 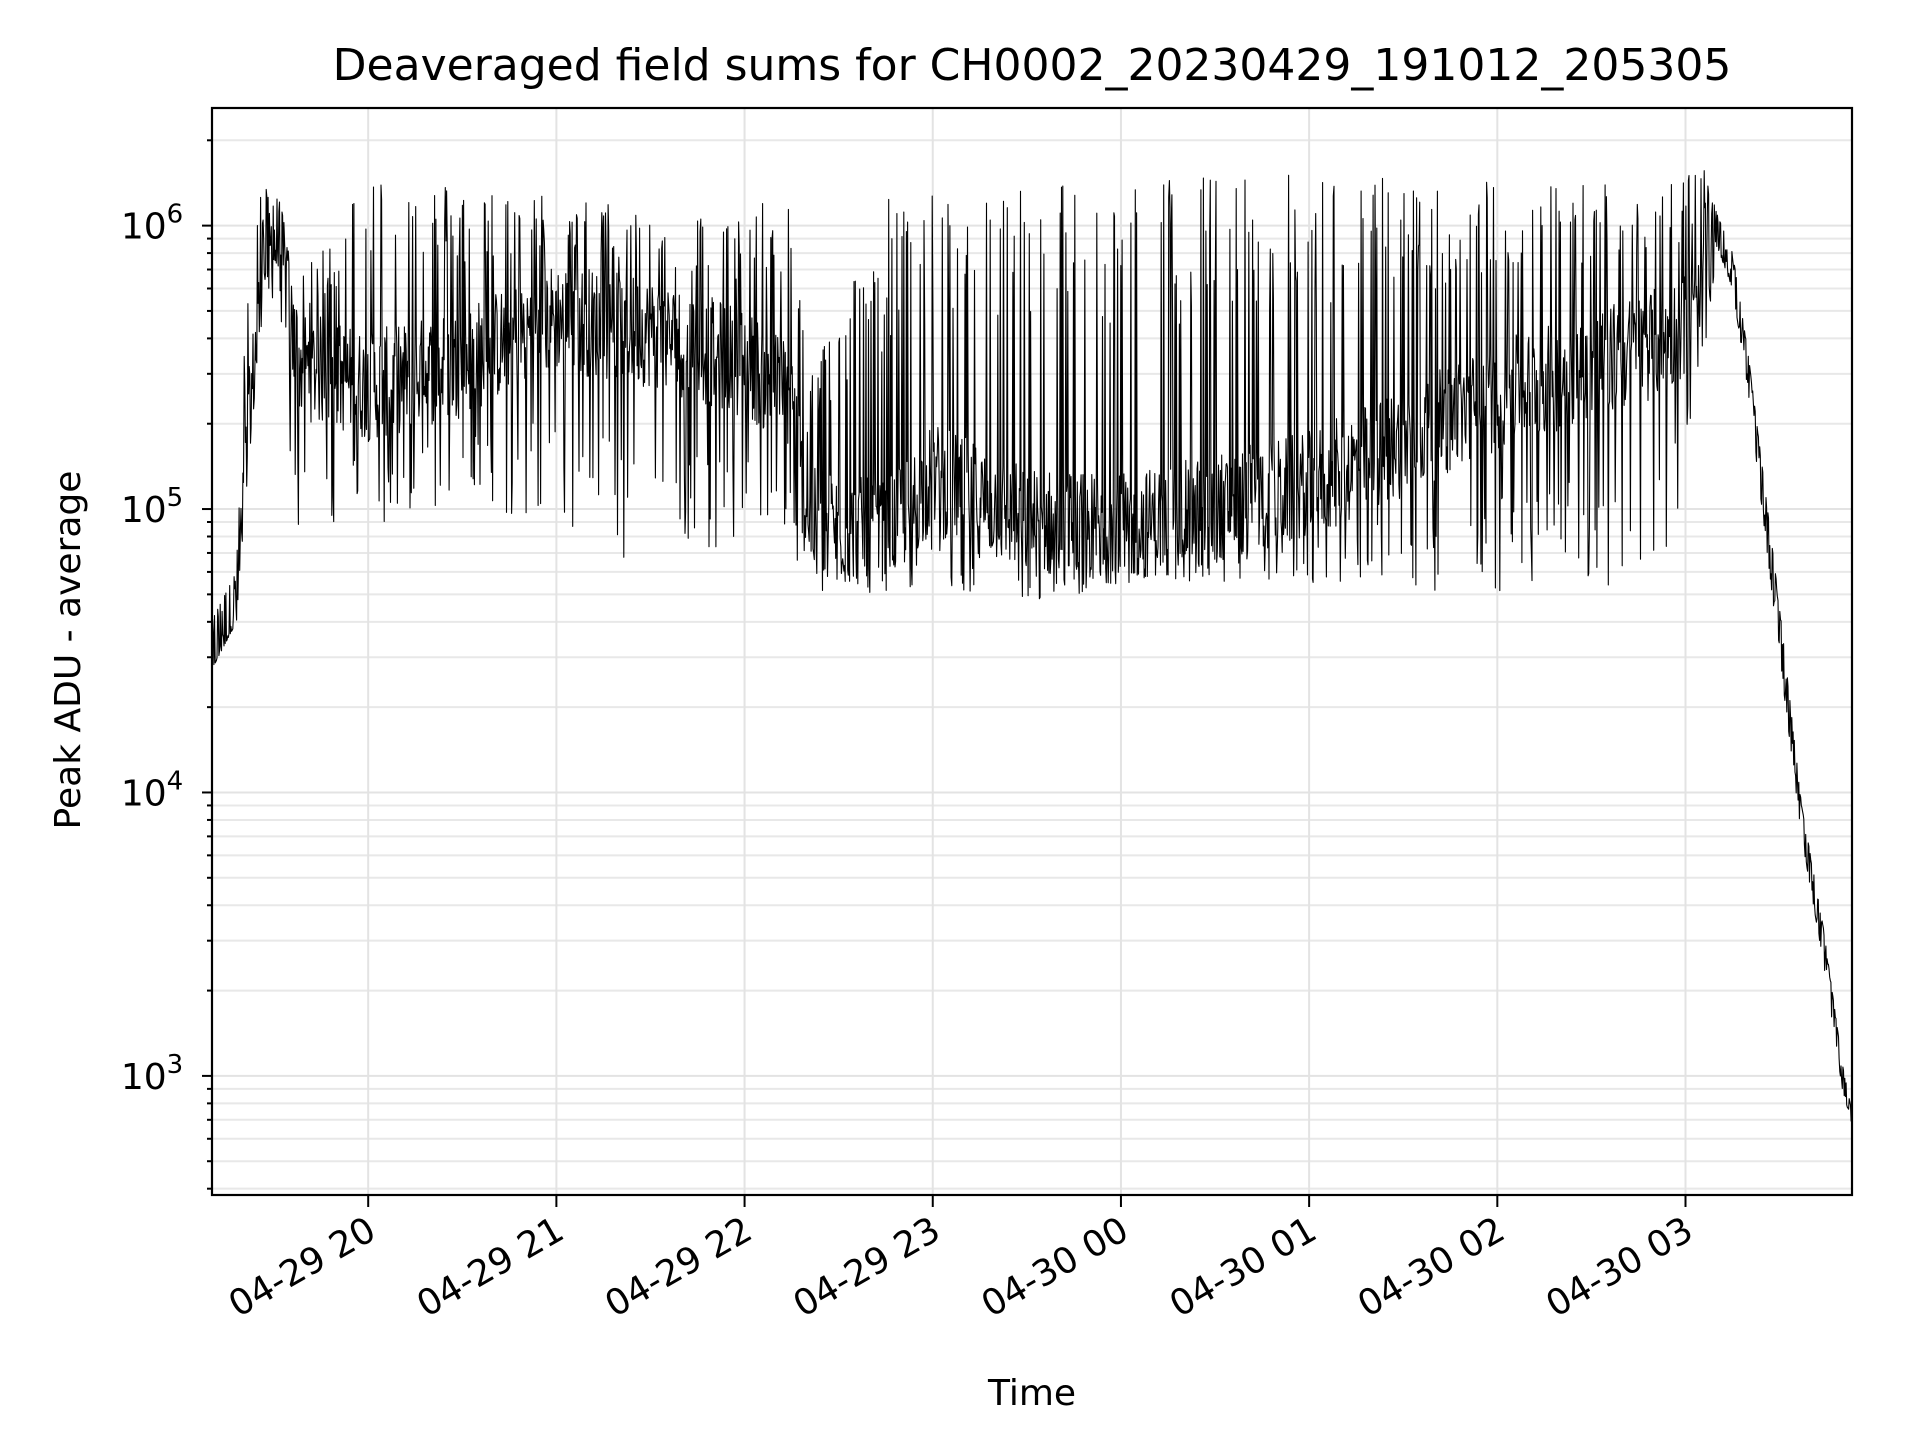 I want to click on y-tick-label: 10³, so click(x=152, y=1074).